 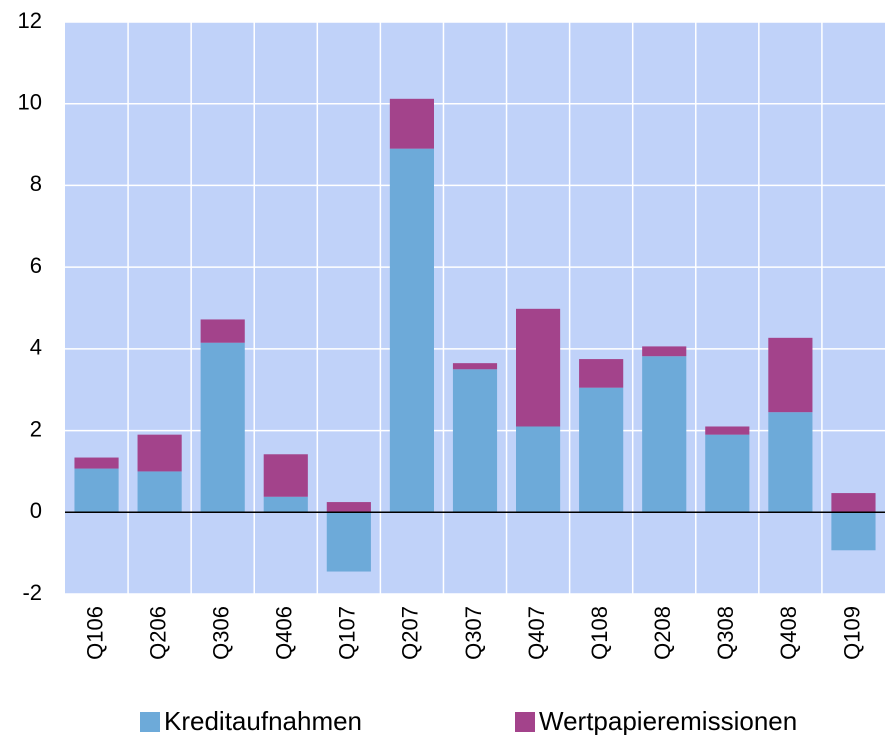 I want to click on x-tick-label: Q108, so click(x=599, y=633).